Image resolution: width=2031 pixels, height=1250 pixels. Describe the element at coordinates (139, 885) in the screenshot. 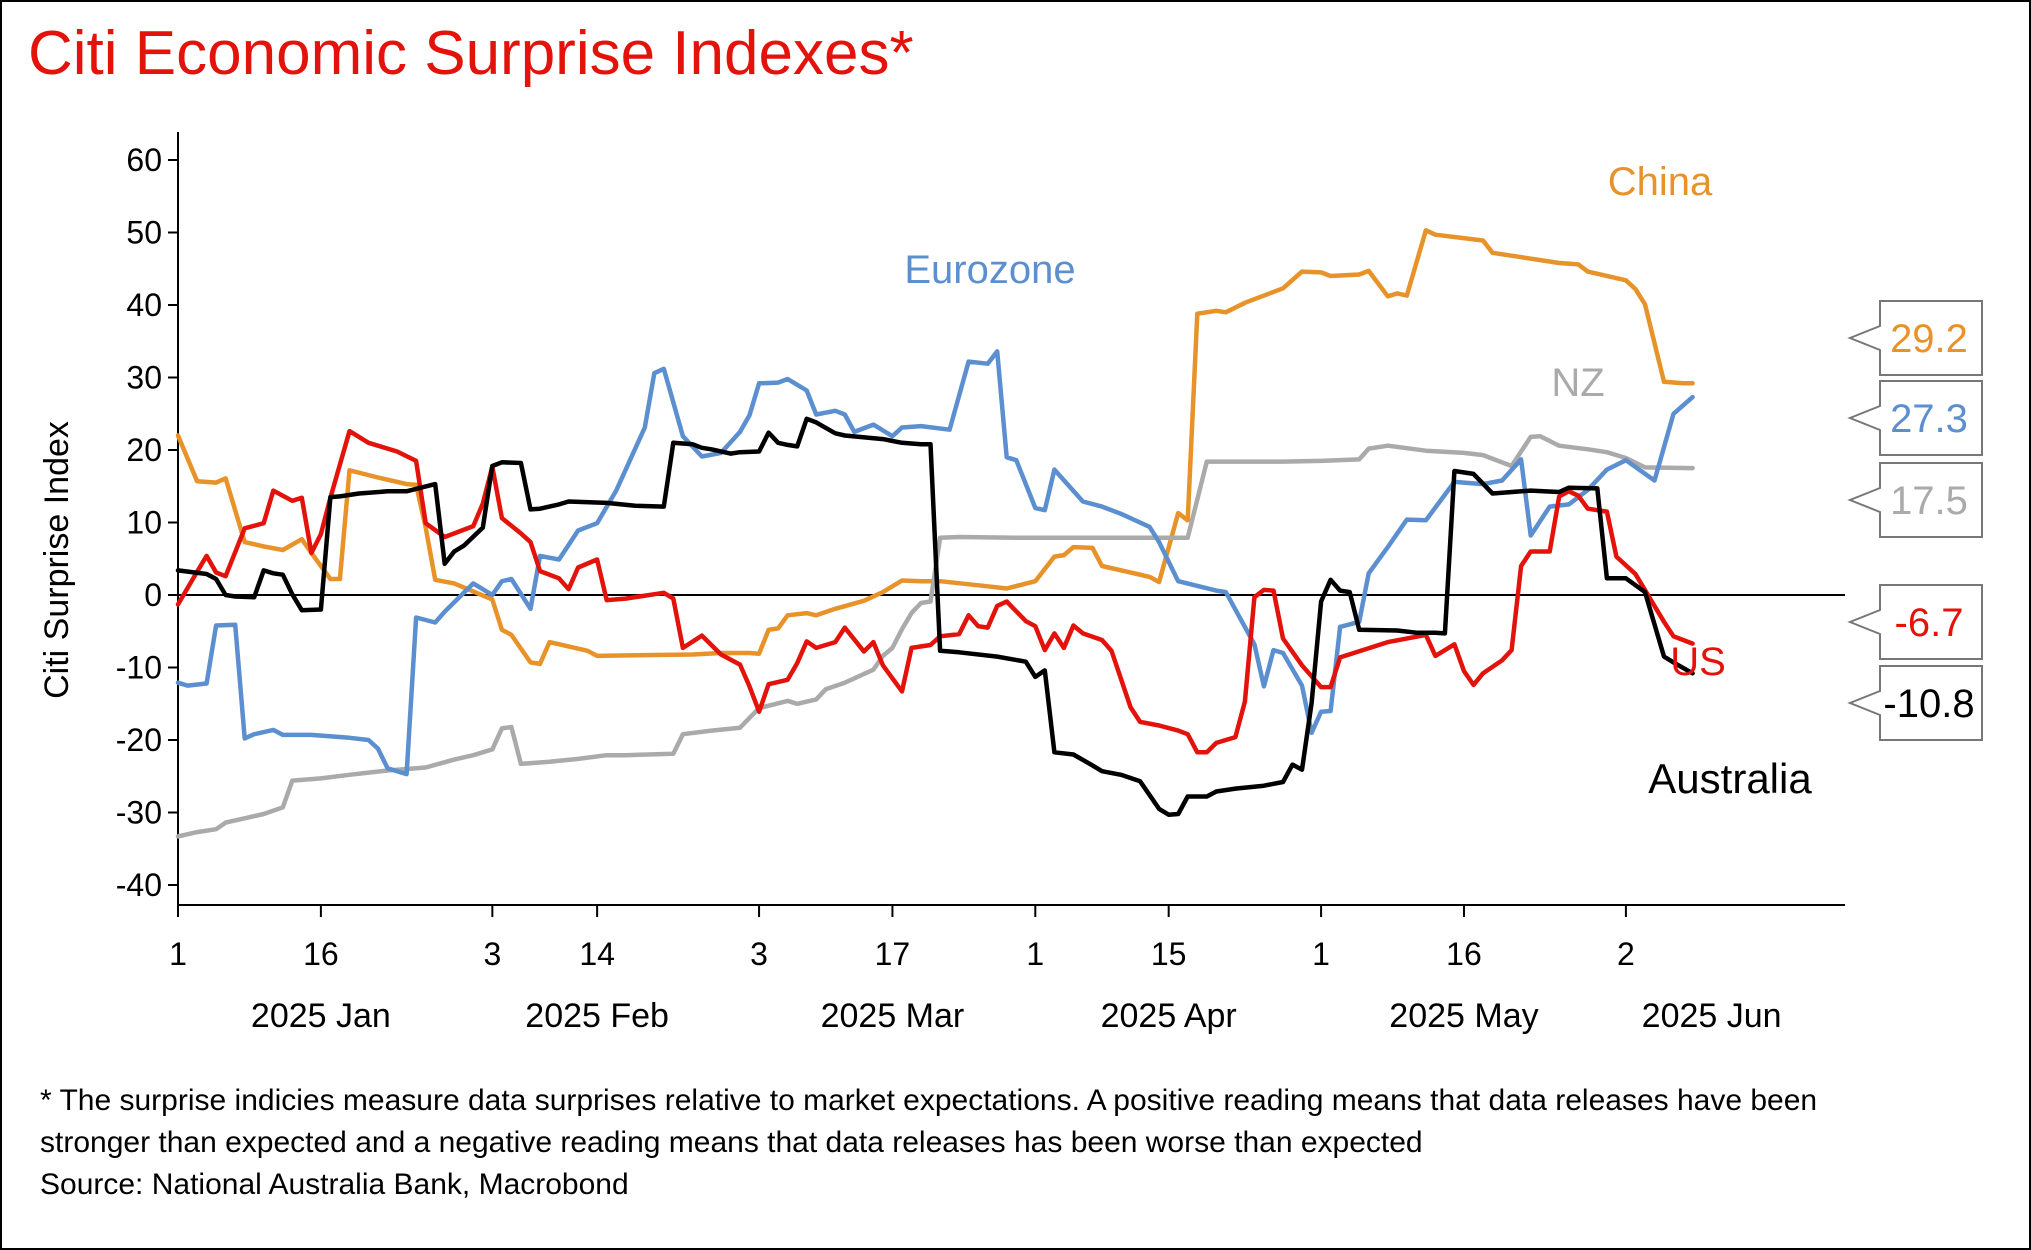

I see `y-tick-label: -40` at that location.